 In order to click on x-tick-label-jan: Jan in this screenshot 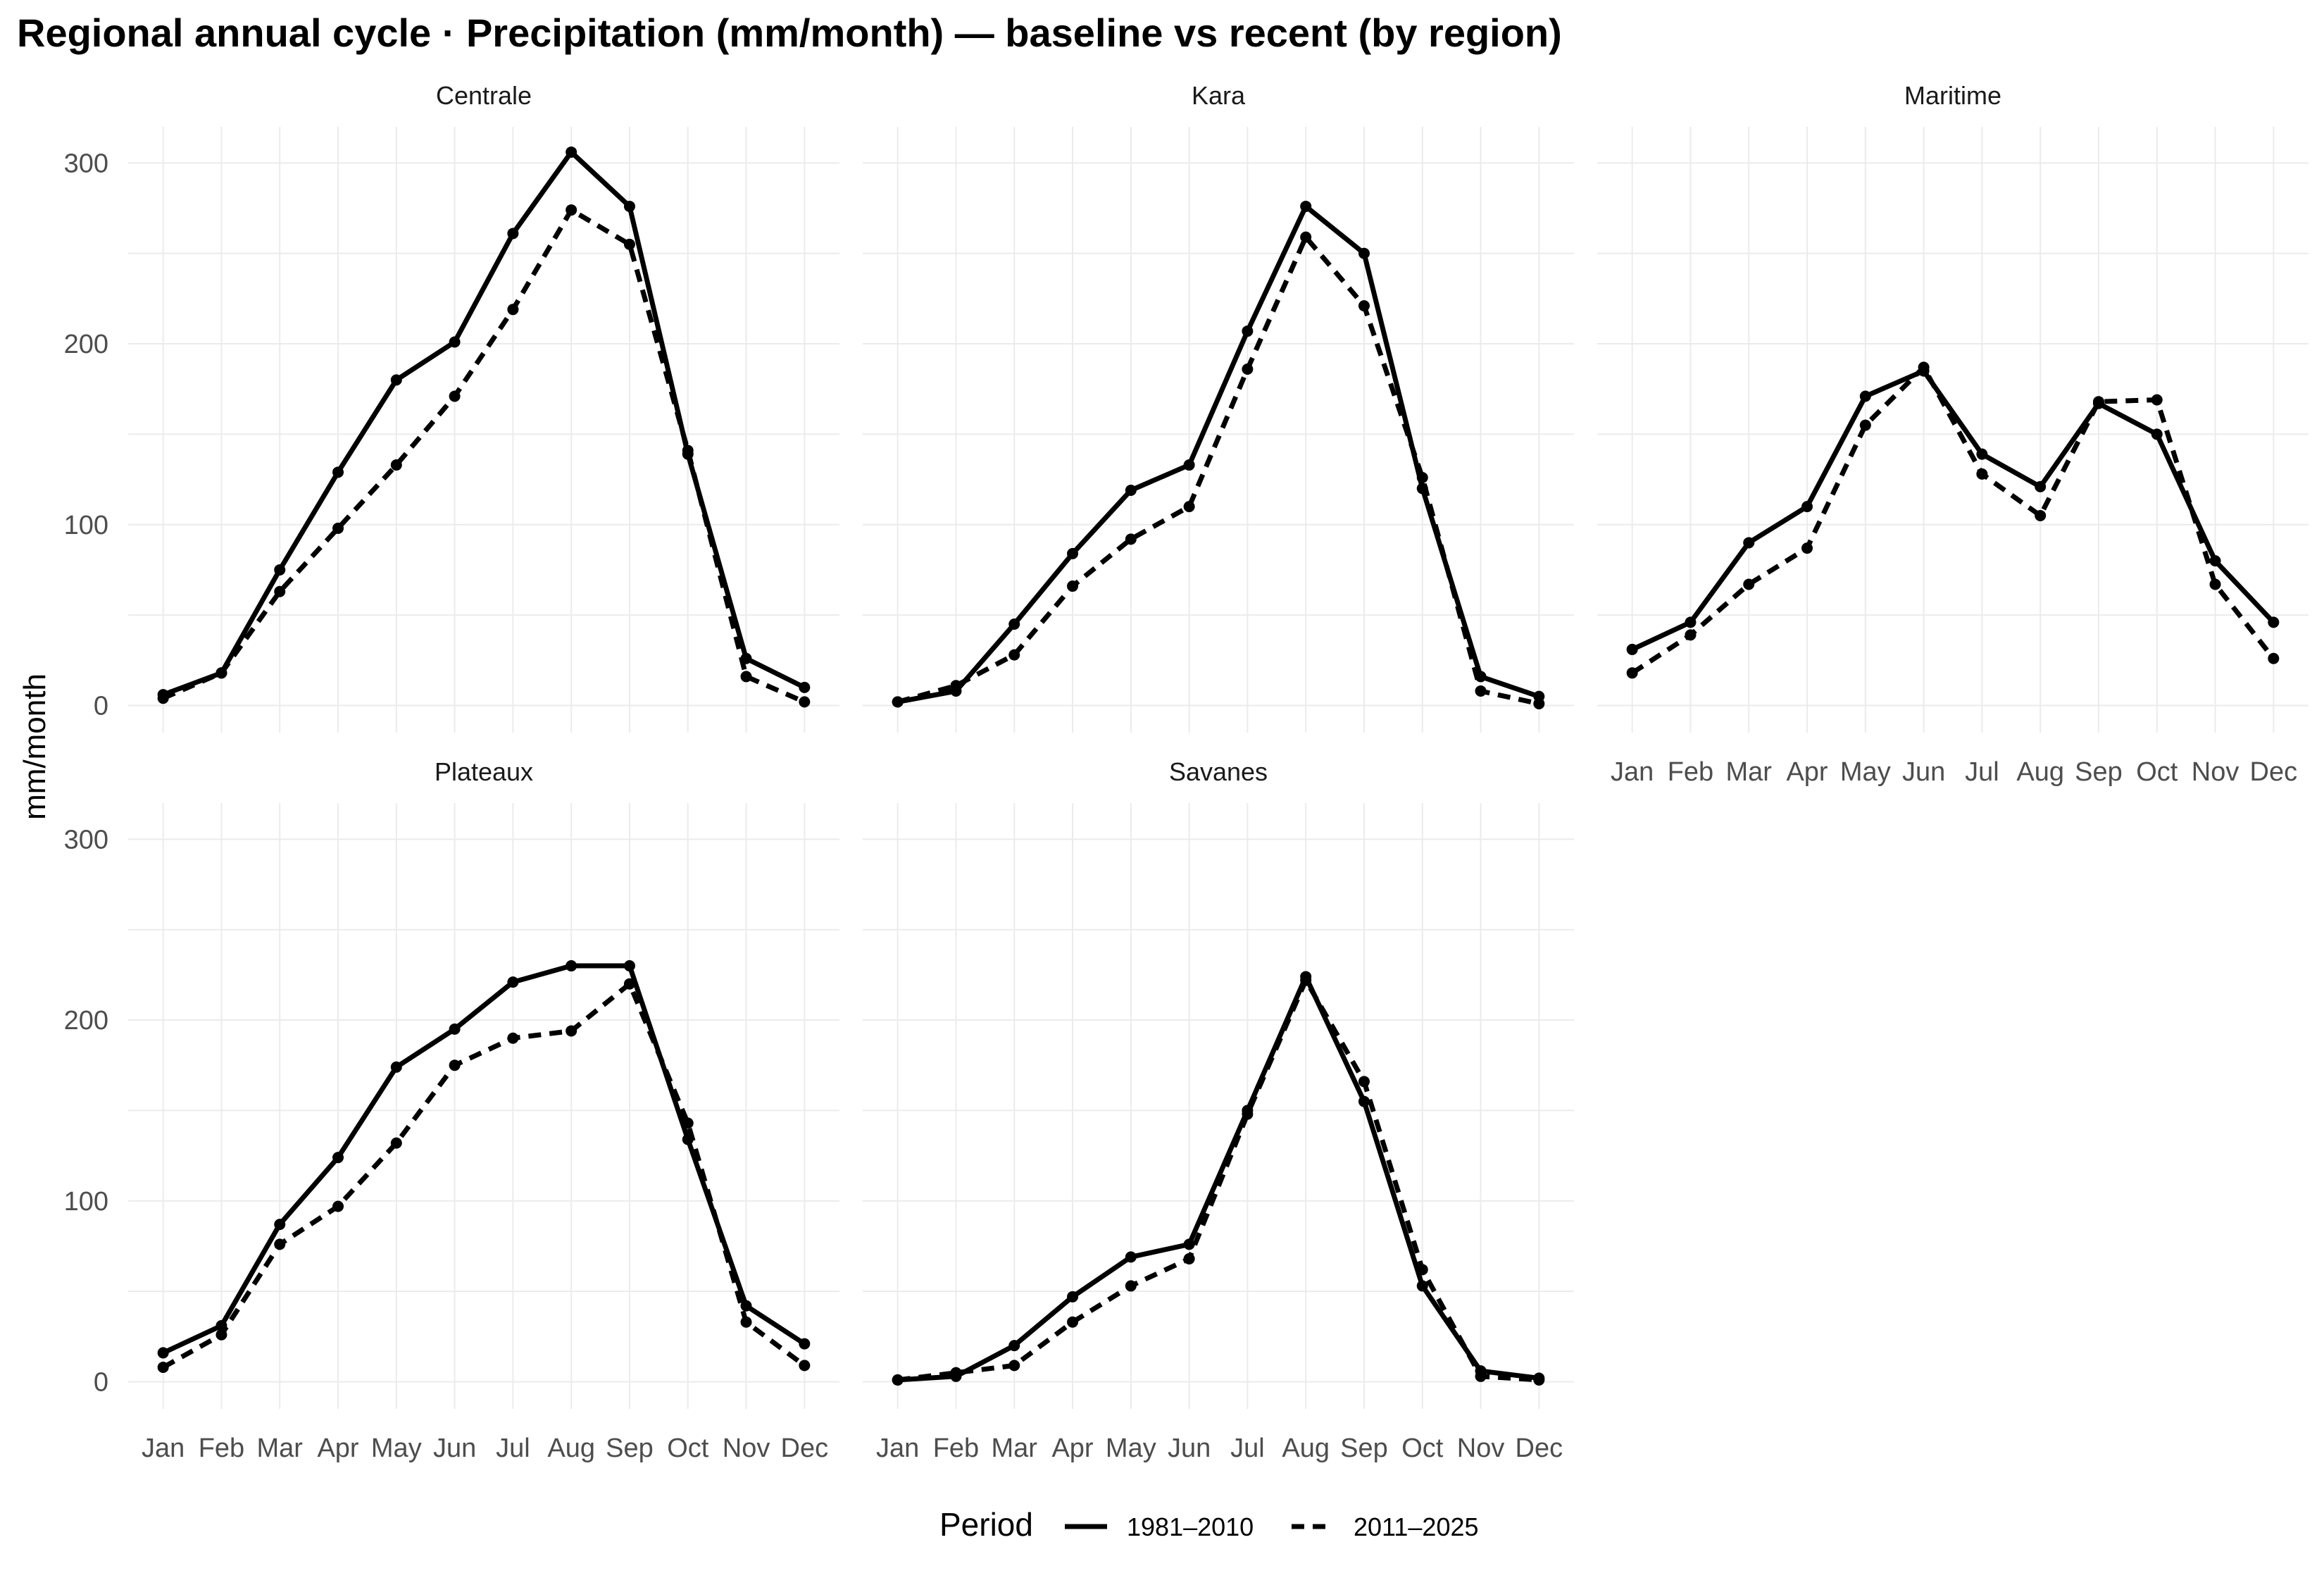, I will do `click(163, 1448)`.